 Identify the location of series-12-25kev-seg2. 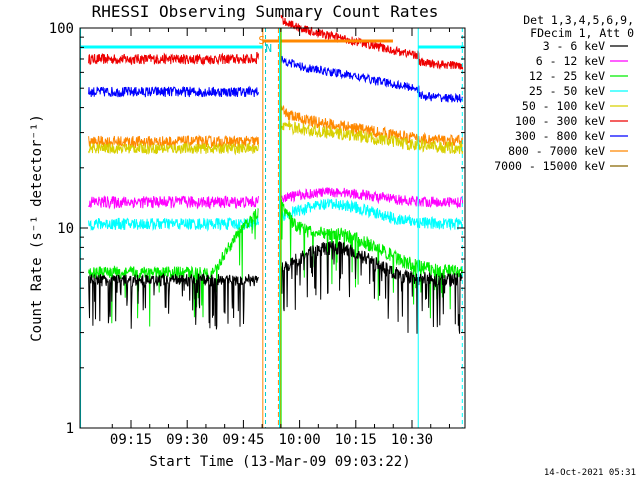
(372, 259).